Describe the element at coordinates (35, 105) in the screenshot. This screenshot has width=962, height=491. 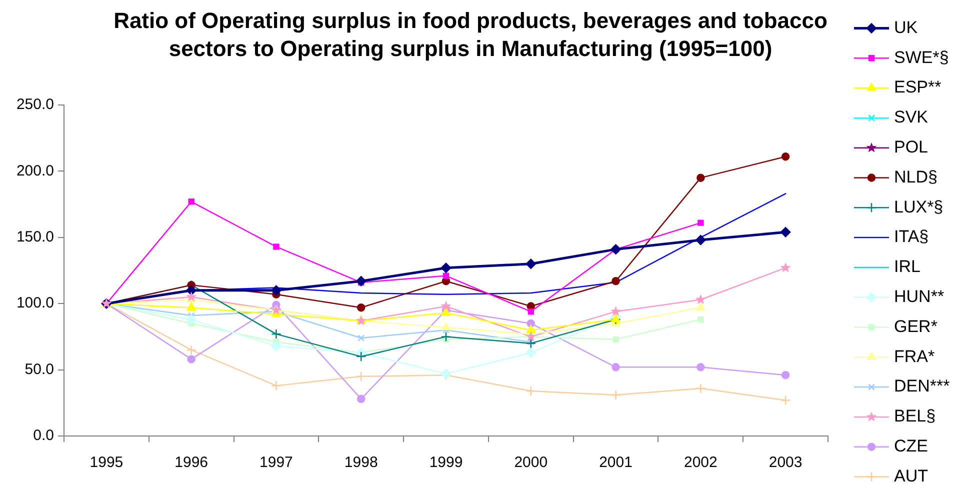
I see `y-tick-label: 250.0` at that location.